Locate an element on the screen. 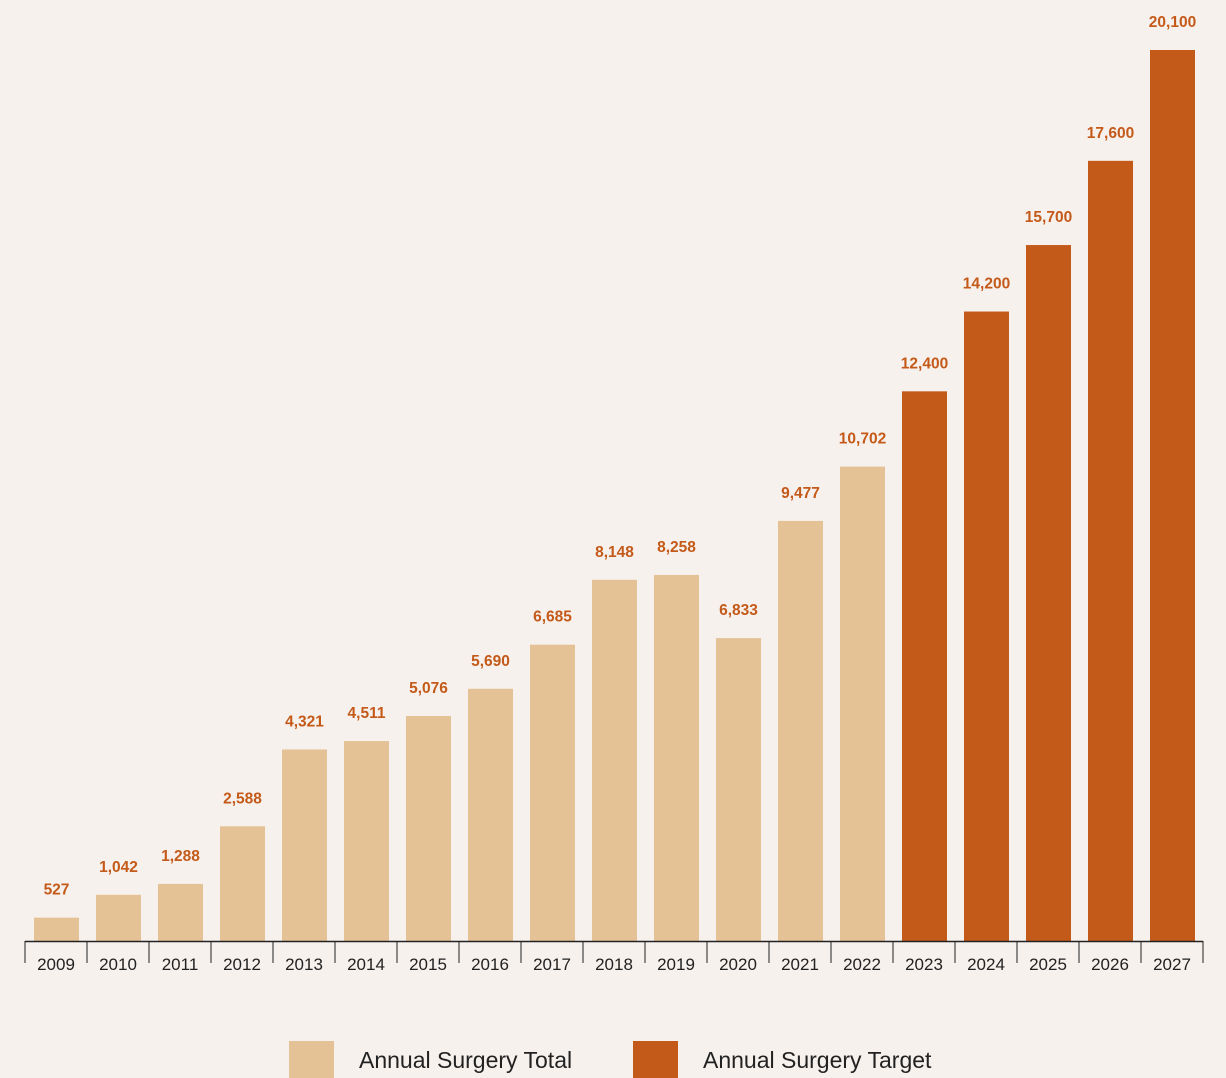 The image size is (1226, 1078). bar-2024 is located at coordinates (986, 626).